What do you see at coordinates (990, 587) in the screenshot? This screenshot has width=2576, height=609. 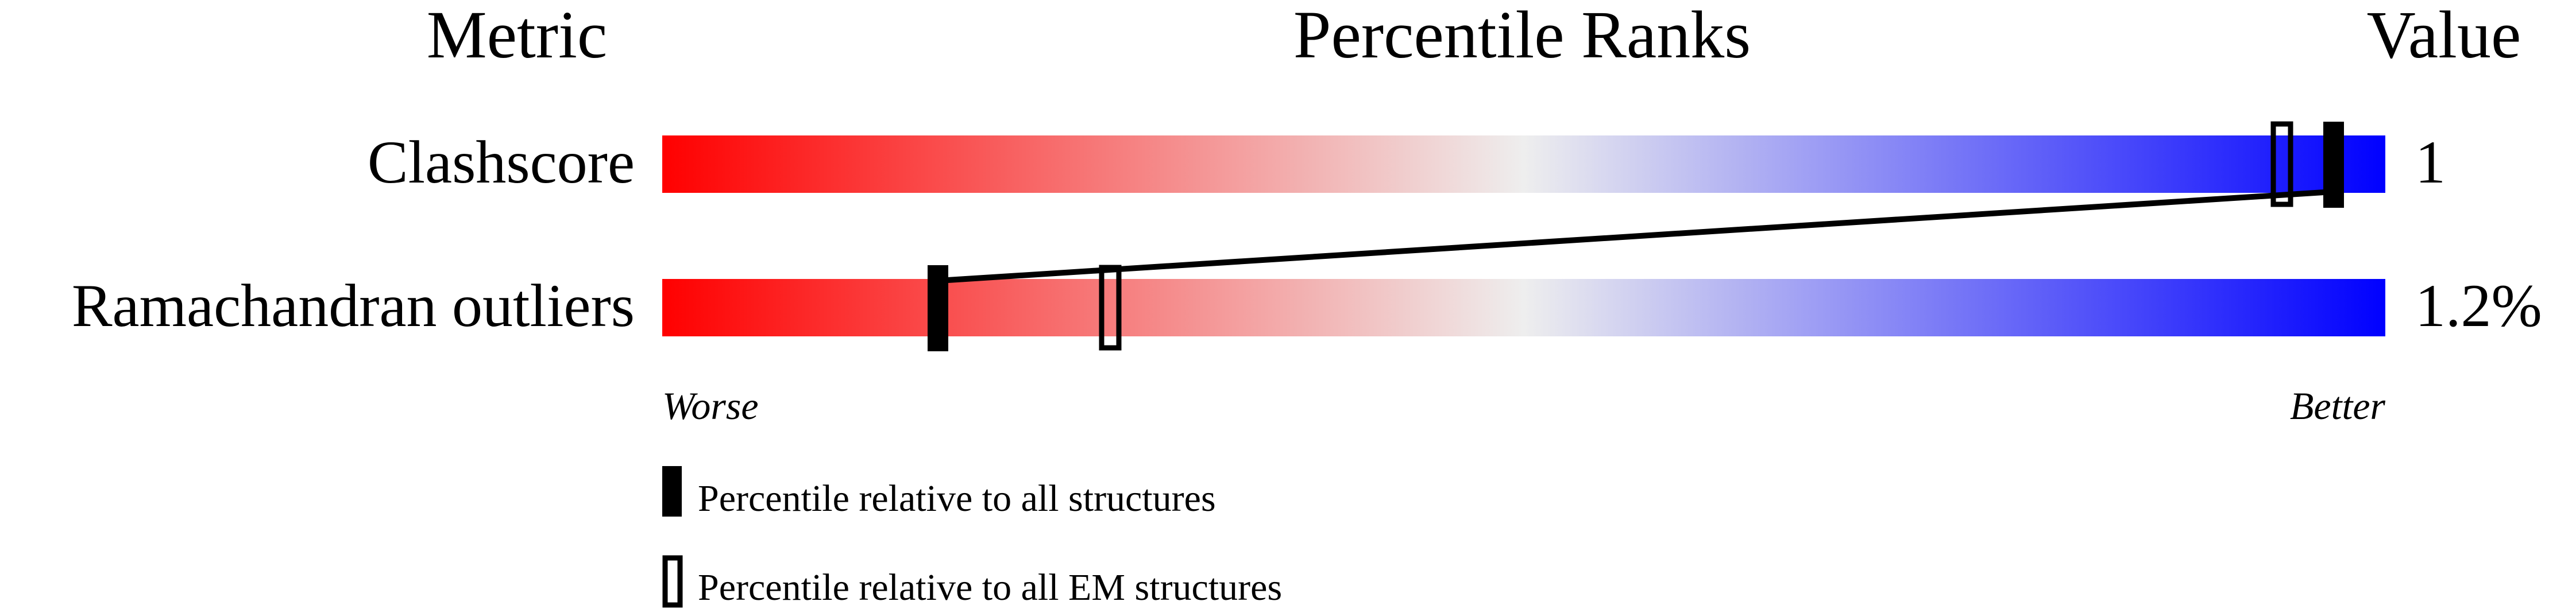 I see `legend-label-em: Percentile relative to all EM structures` at bounding box center [990, 587].